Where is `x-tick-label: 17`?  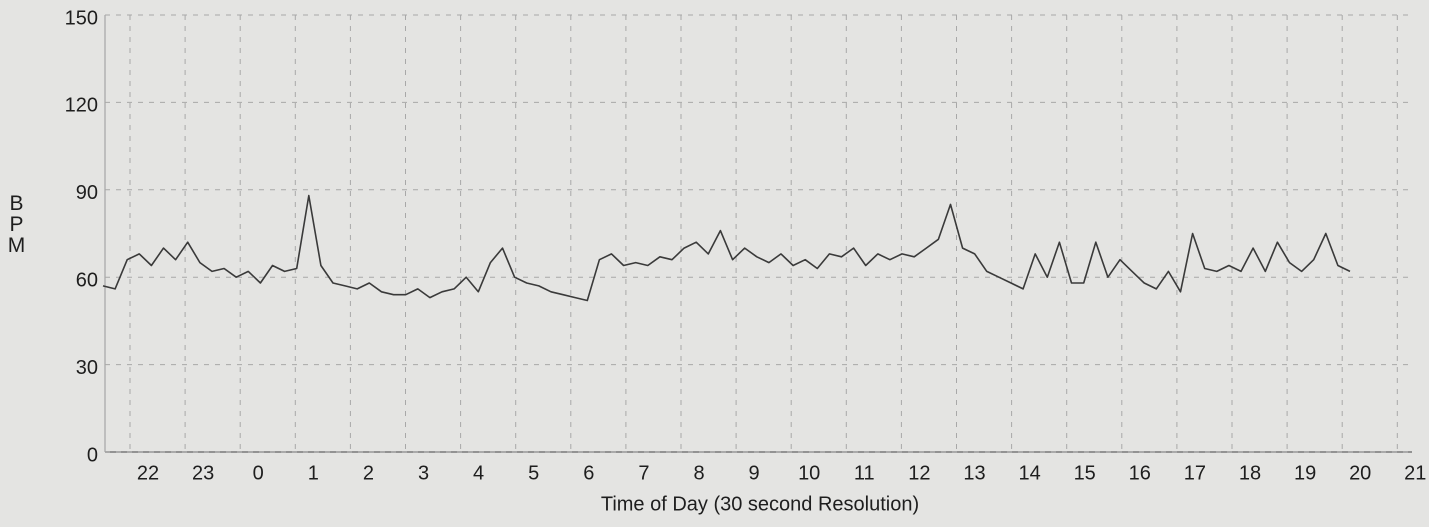 x-tick-label: 17 is located at coordinates (1195, 473).